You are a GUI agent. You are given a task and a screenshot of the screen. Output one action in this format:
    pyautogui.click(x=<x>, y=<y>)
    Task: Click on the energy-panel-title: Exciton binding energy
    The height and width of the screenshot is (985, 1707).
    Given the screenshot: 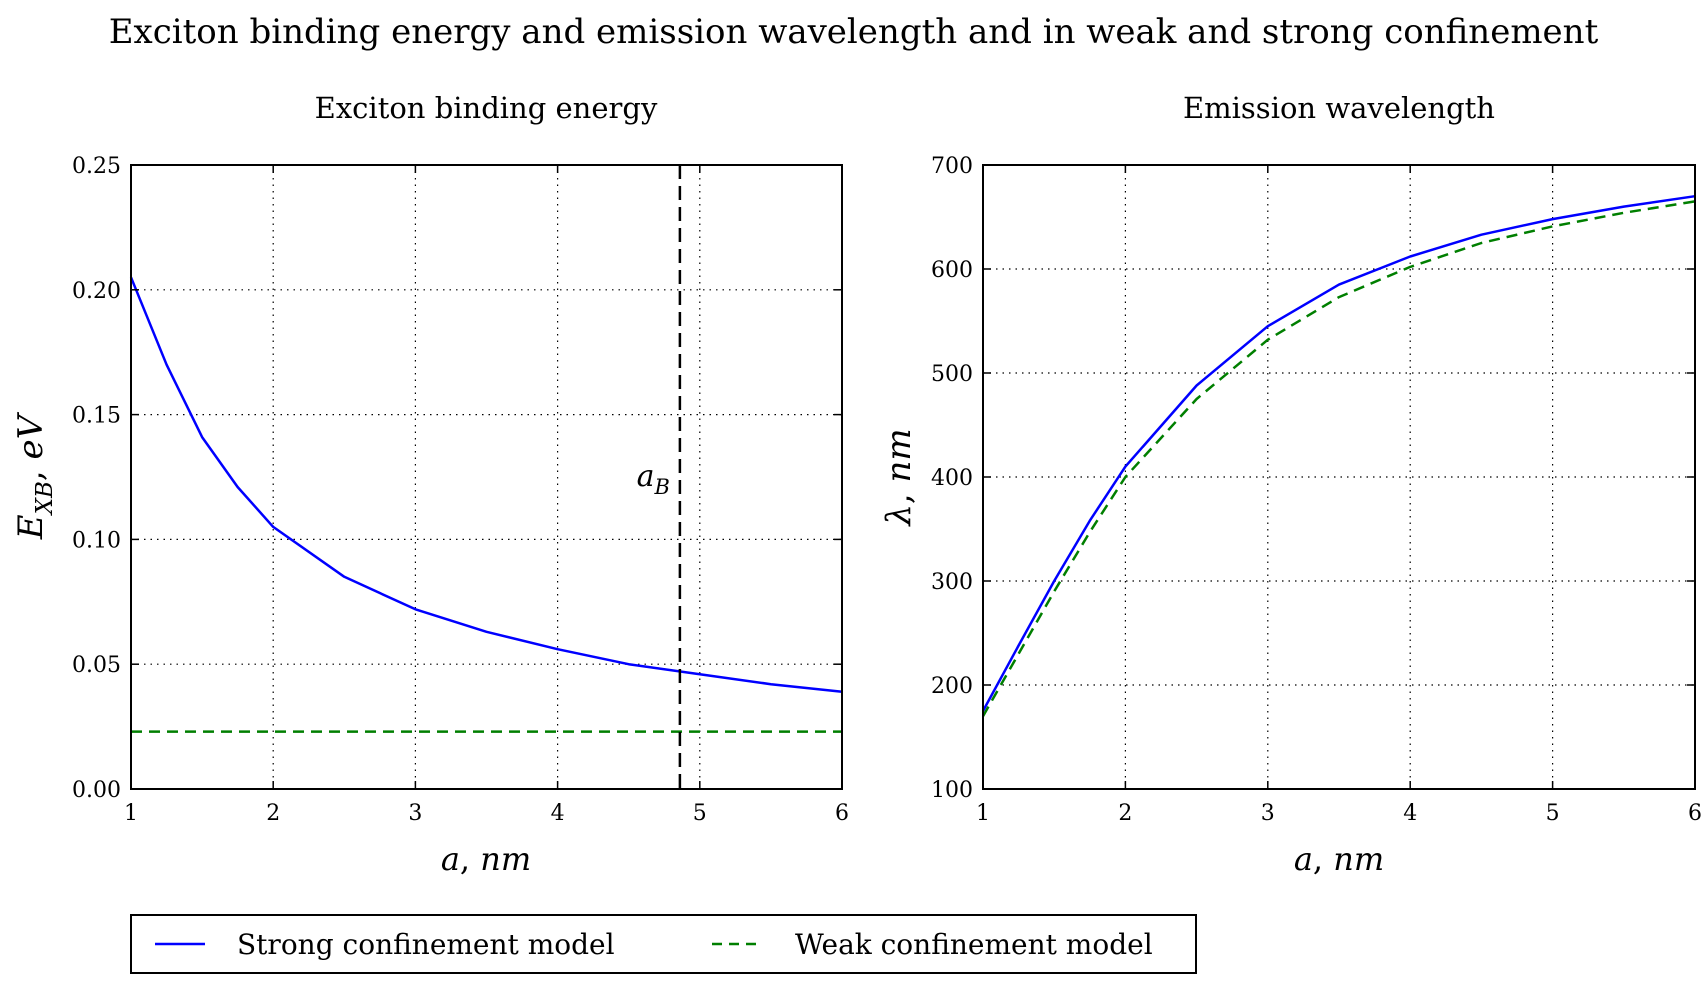 What is the action you would take?
    pyautogui.click(x=486, y=108)
    